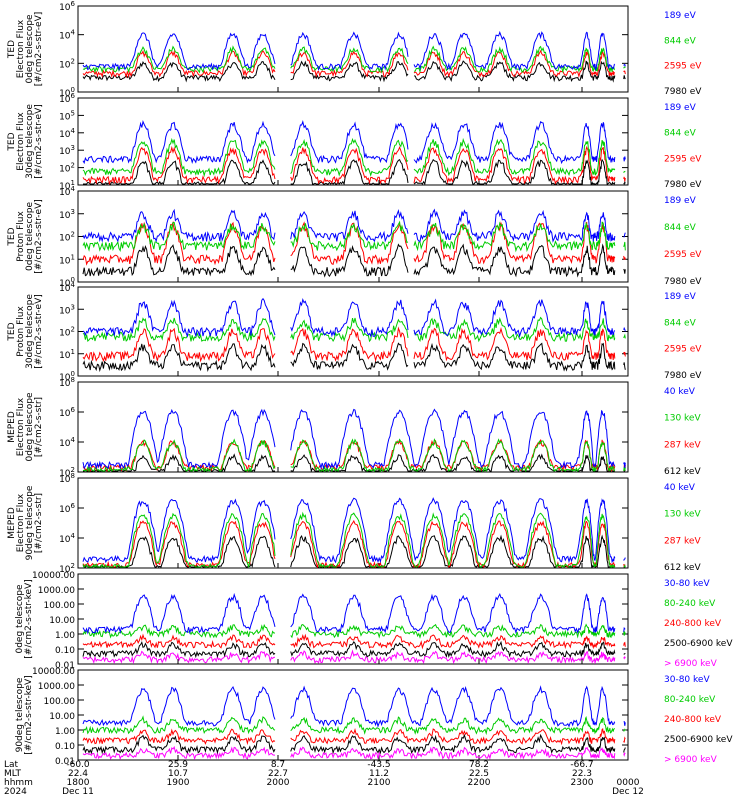  Describe the element at coordinates (30, 141) in the screenshot. I see `y-axis-label: 30deg telescope` at that location.